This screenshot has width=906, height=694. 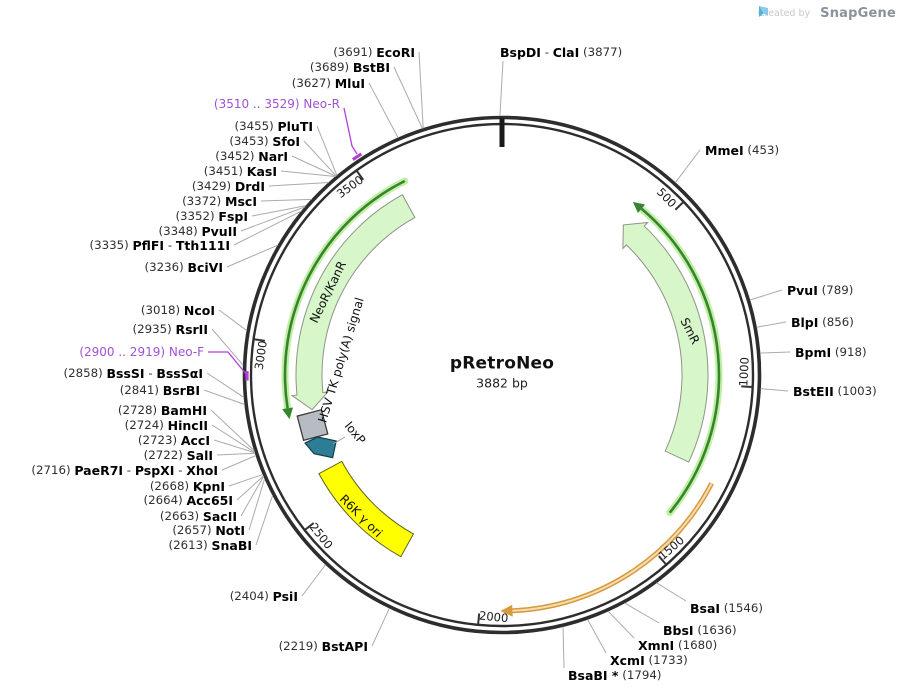 What do you see at coordinates (323, 646) in the screenshot?
I see `enzyme-label-bstapi: (2219) BstAPI` at bounding box center [323, 646].